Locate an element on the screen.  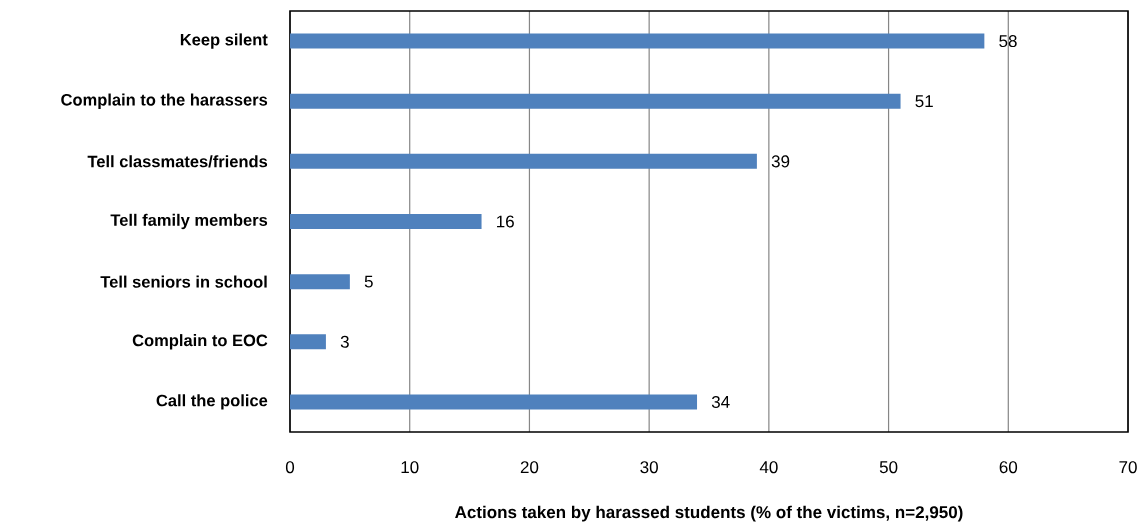
data-label: 16 is located at coordinates (505, 221).